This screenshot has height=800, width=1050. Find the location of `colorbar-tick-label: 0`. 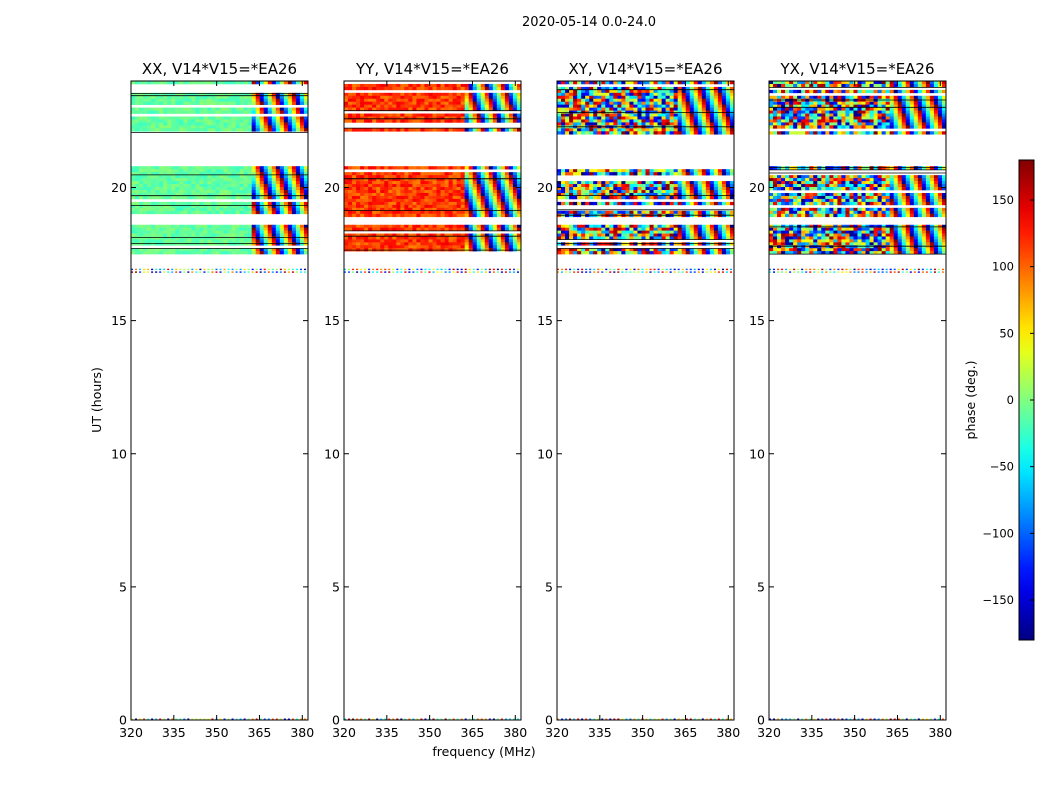

colorbar-tick-label: 0 is located at coordinates (1010, 400).